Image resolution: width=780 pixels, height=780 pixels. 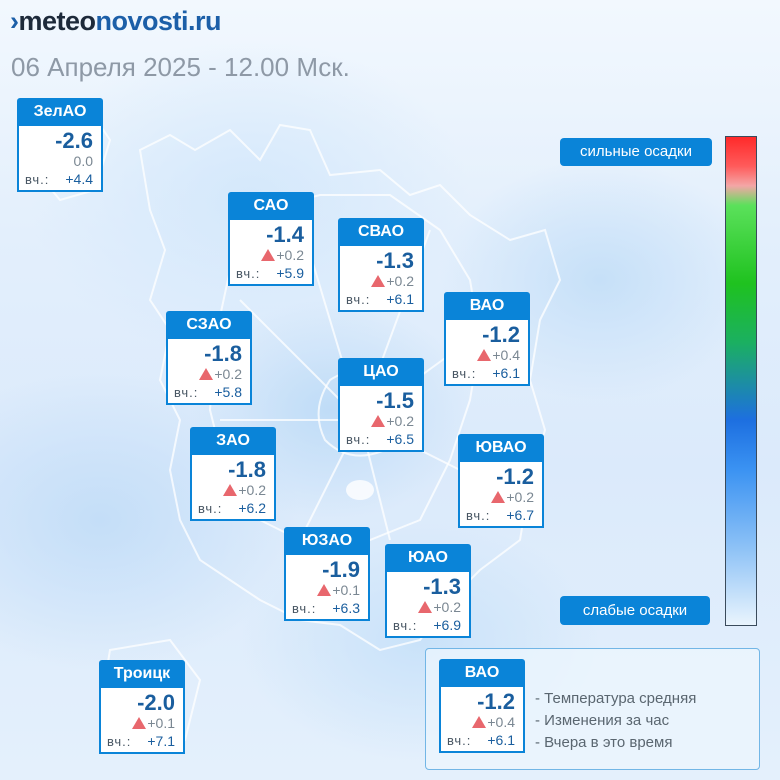 What do you see at coordinates (228, 392) in the screenshot?
I see `yesterday-value: +5.8` at bounding box center [228, 392].